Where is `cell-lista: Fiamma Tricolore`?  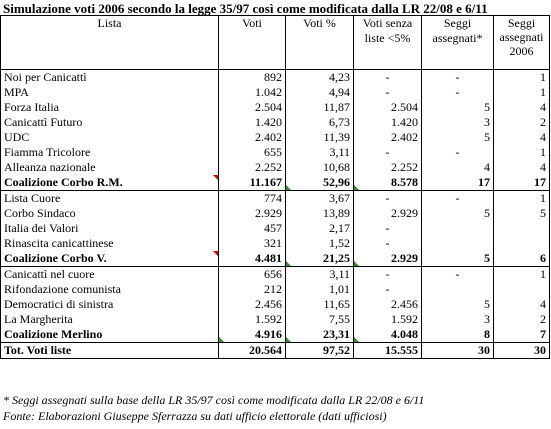
cell-lista: Fiamma Tricolore is located at coordinates (109, 152).